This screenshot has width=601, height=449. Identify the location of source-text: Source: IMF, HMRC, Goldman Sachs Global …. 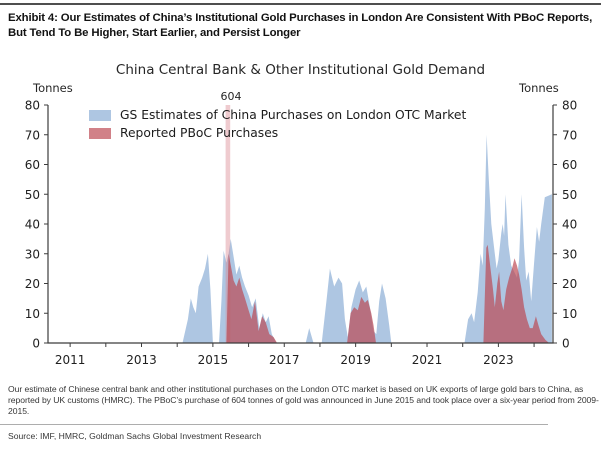
(135, 436).